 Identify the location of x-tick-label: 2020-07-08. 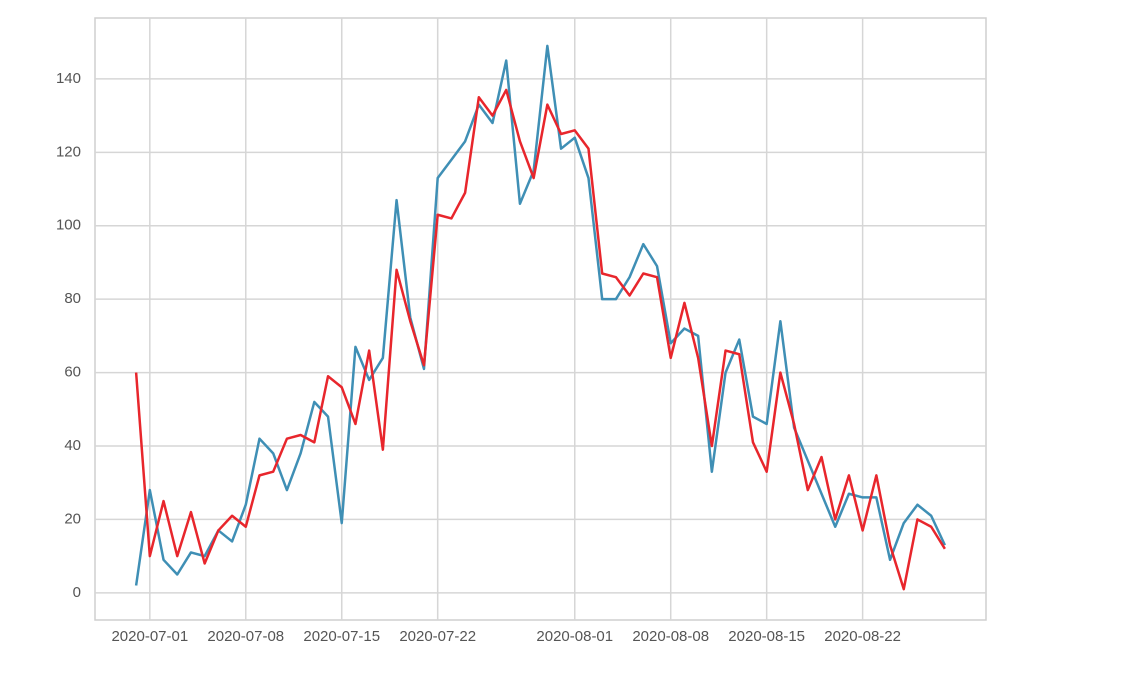
(245, 636).